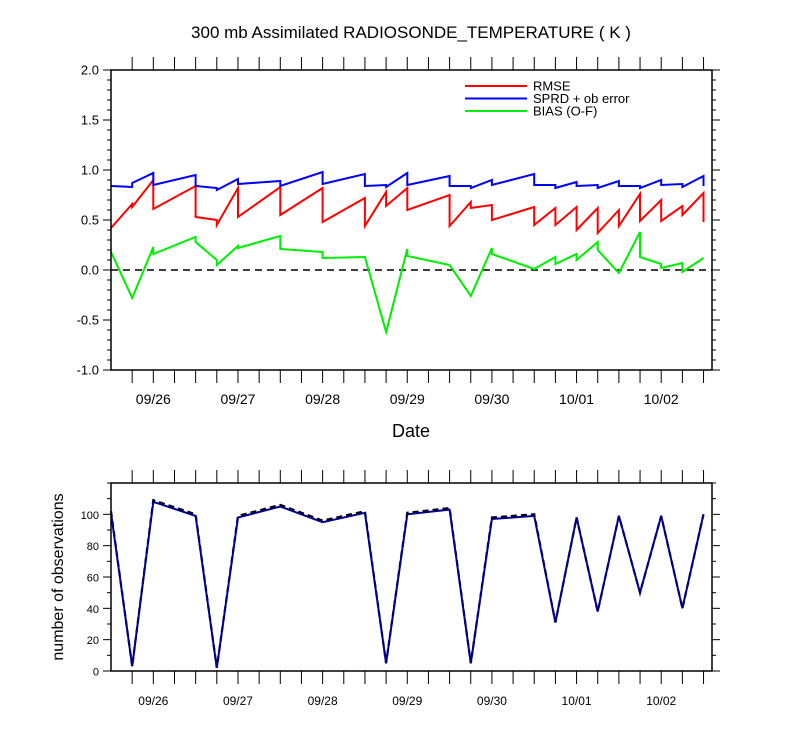 Image resolution: width=800 pixels, height=750 pixels. Describe the element at coordinates (552, 86) in the screenshot. I see `legend-label: RMSE` at that location.